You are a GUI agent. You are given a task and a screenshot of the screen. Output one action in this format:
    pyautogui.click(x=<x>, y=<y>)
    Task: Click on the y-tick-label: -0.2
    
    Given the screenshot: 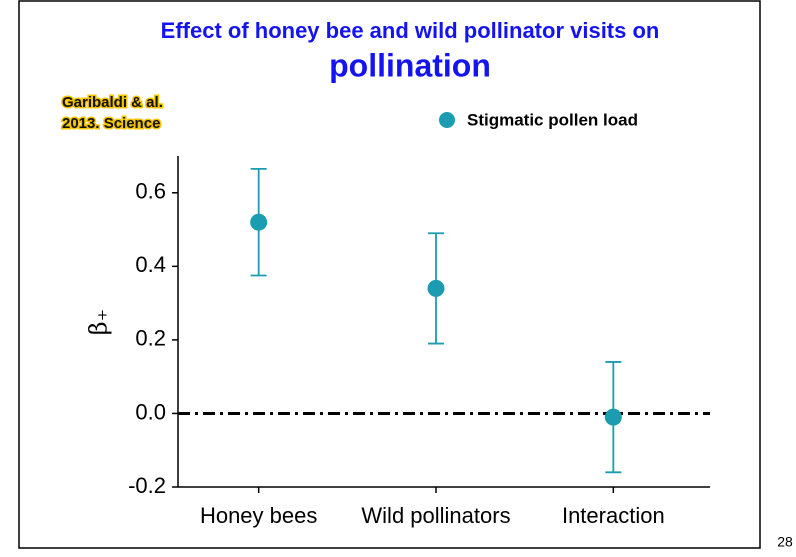 What is the action you would take?
    pyautogui.click(x=147, y=485)
    